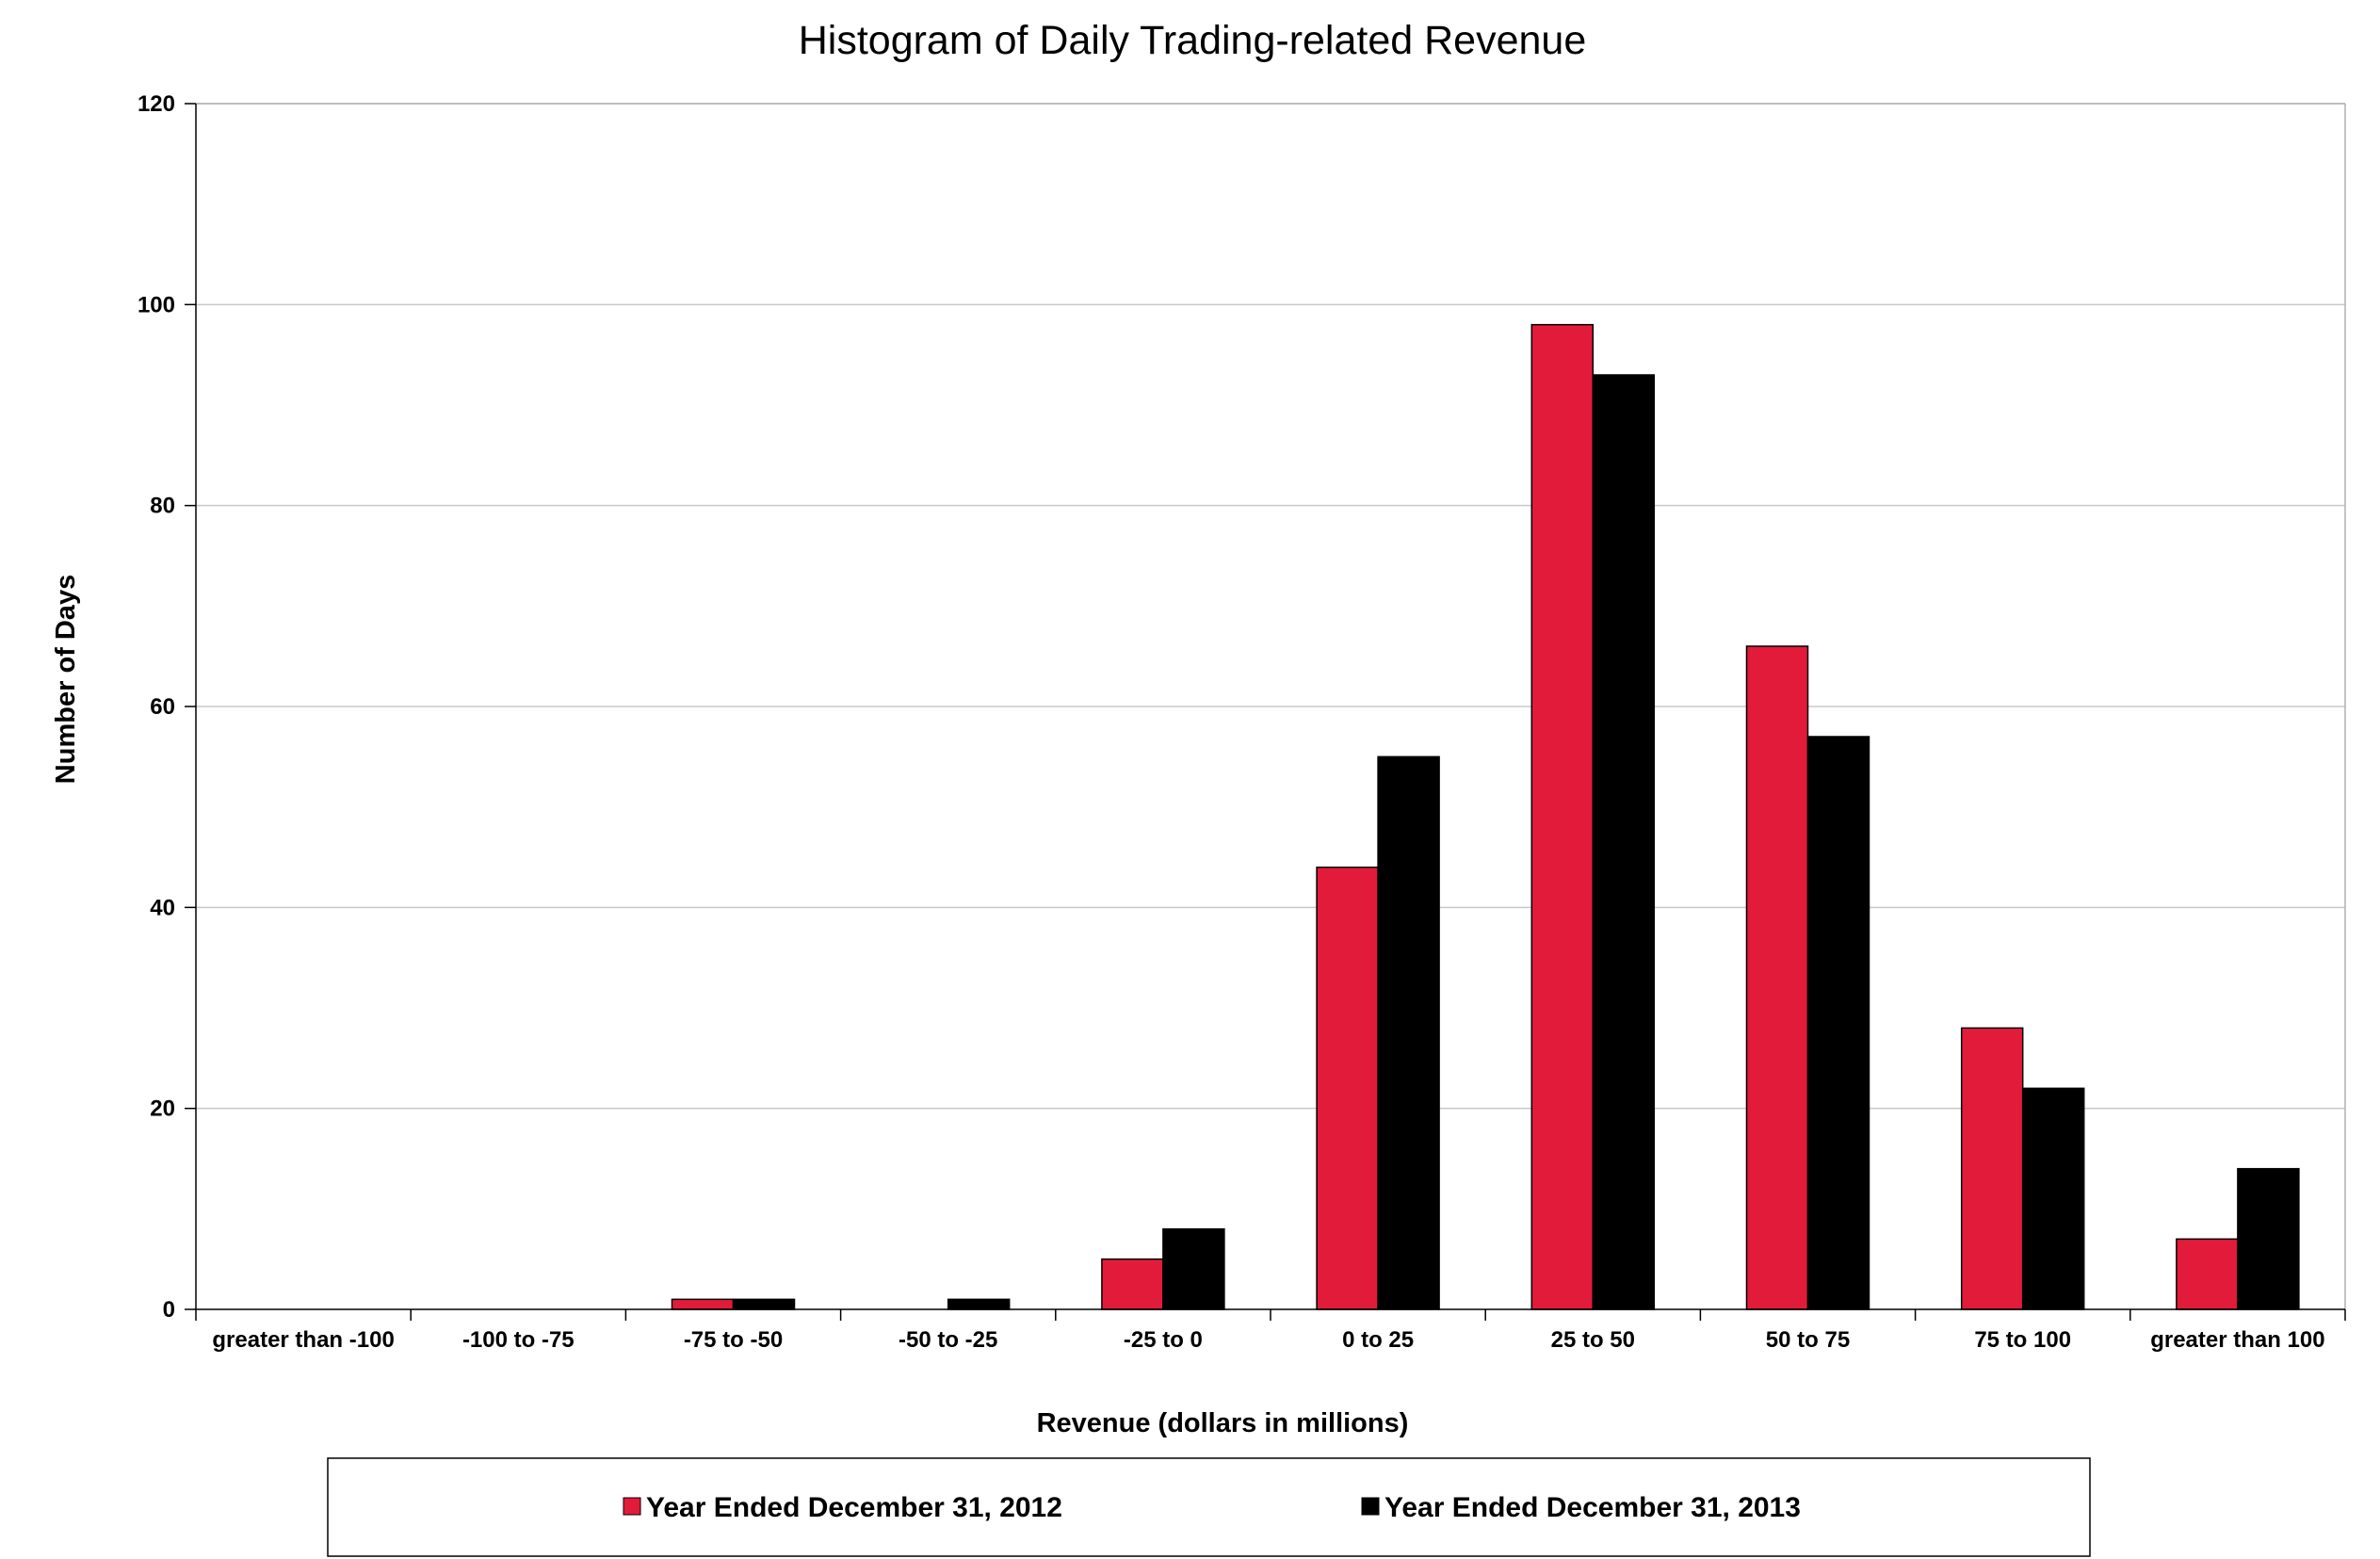 This screenshot has width=2380, height=1559. I want to click on x-tick-label: -100 to -75, so click(518, 1340).